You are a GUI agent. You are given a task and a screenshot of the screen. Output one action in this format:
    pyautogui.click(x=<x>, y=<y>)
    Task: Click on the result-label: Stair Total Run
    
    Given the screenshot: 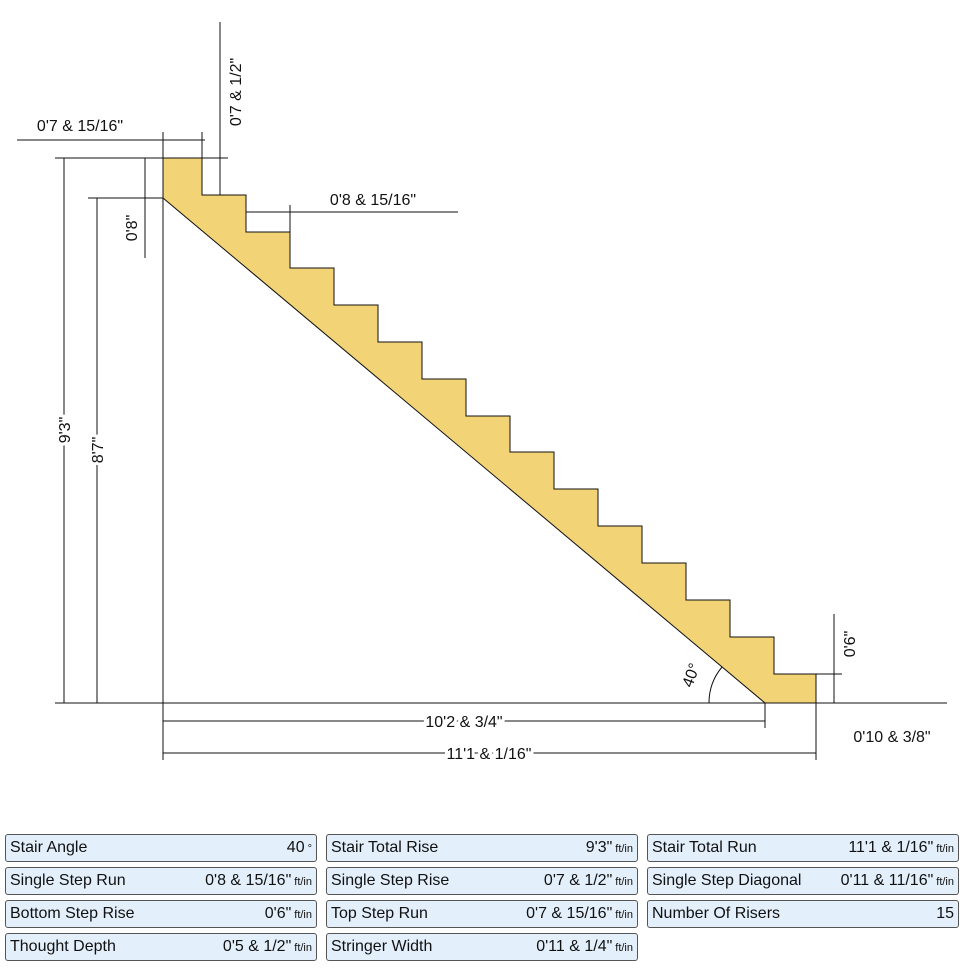 What is the action you would take?
    pyautogui.click(x=704, y=847)
    